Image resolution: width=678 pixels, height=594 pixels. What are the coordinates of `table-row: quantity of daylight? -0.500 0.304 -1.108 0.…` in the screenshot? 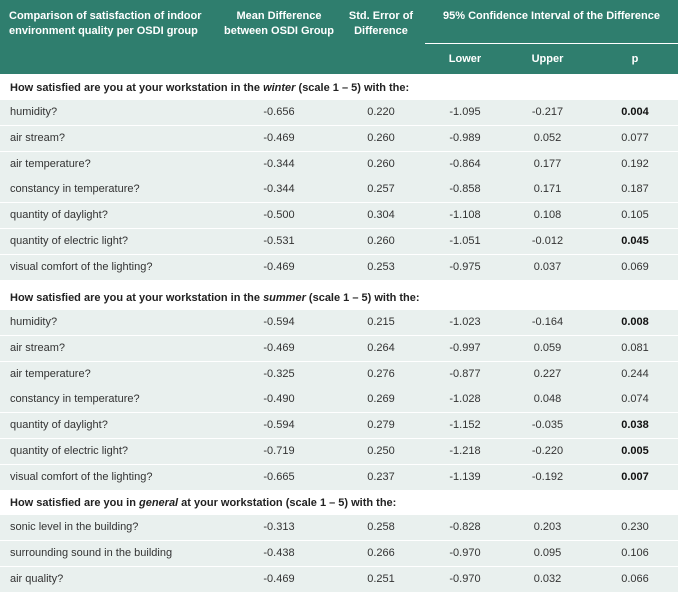 It's located at (339, 215).